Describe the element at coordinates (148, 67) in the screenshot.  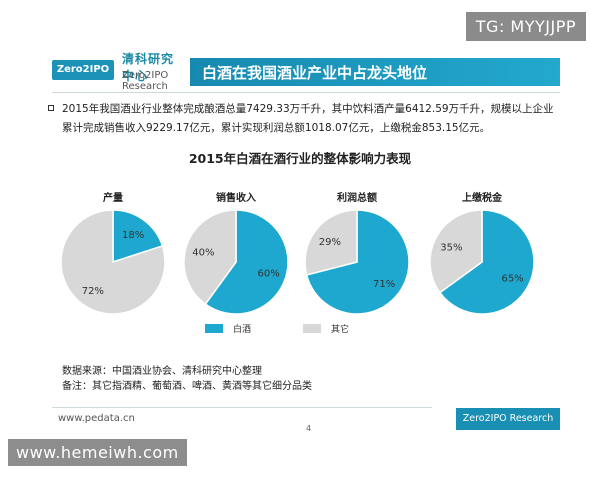
I see `logo-name-cn: 清科研究中心` at that location.